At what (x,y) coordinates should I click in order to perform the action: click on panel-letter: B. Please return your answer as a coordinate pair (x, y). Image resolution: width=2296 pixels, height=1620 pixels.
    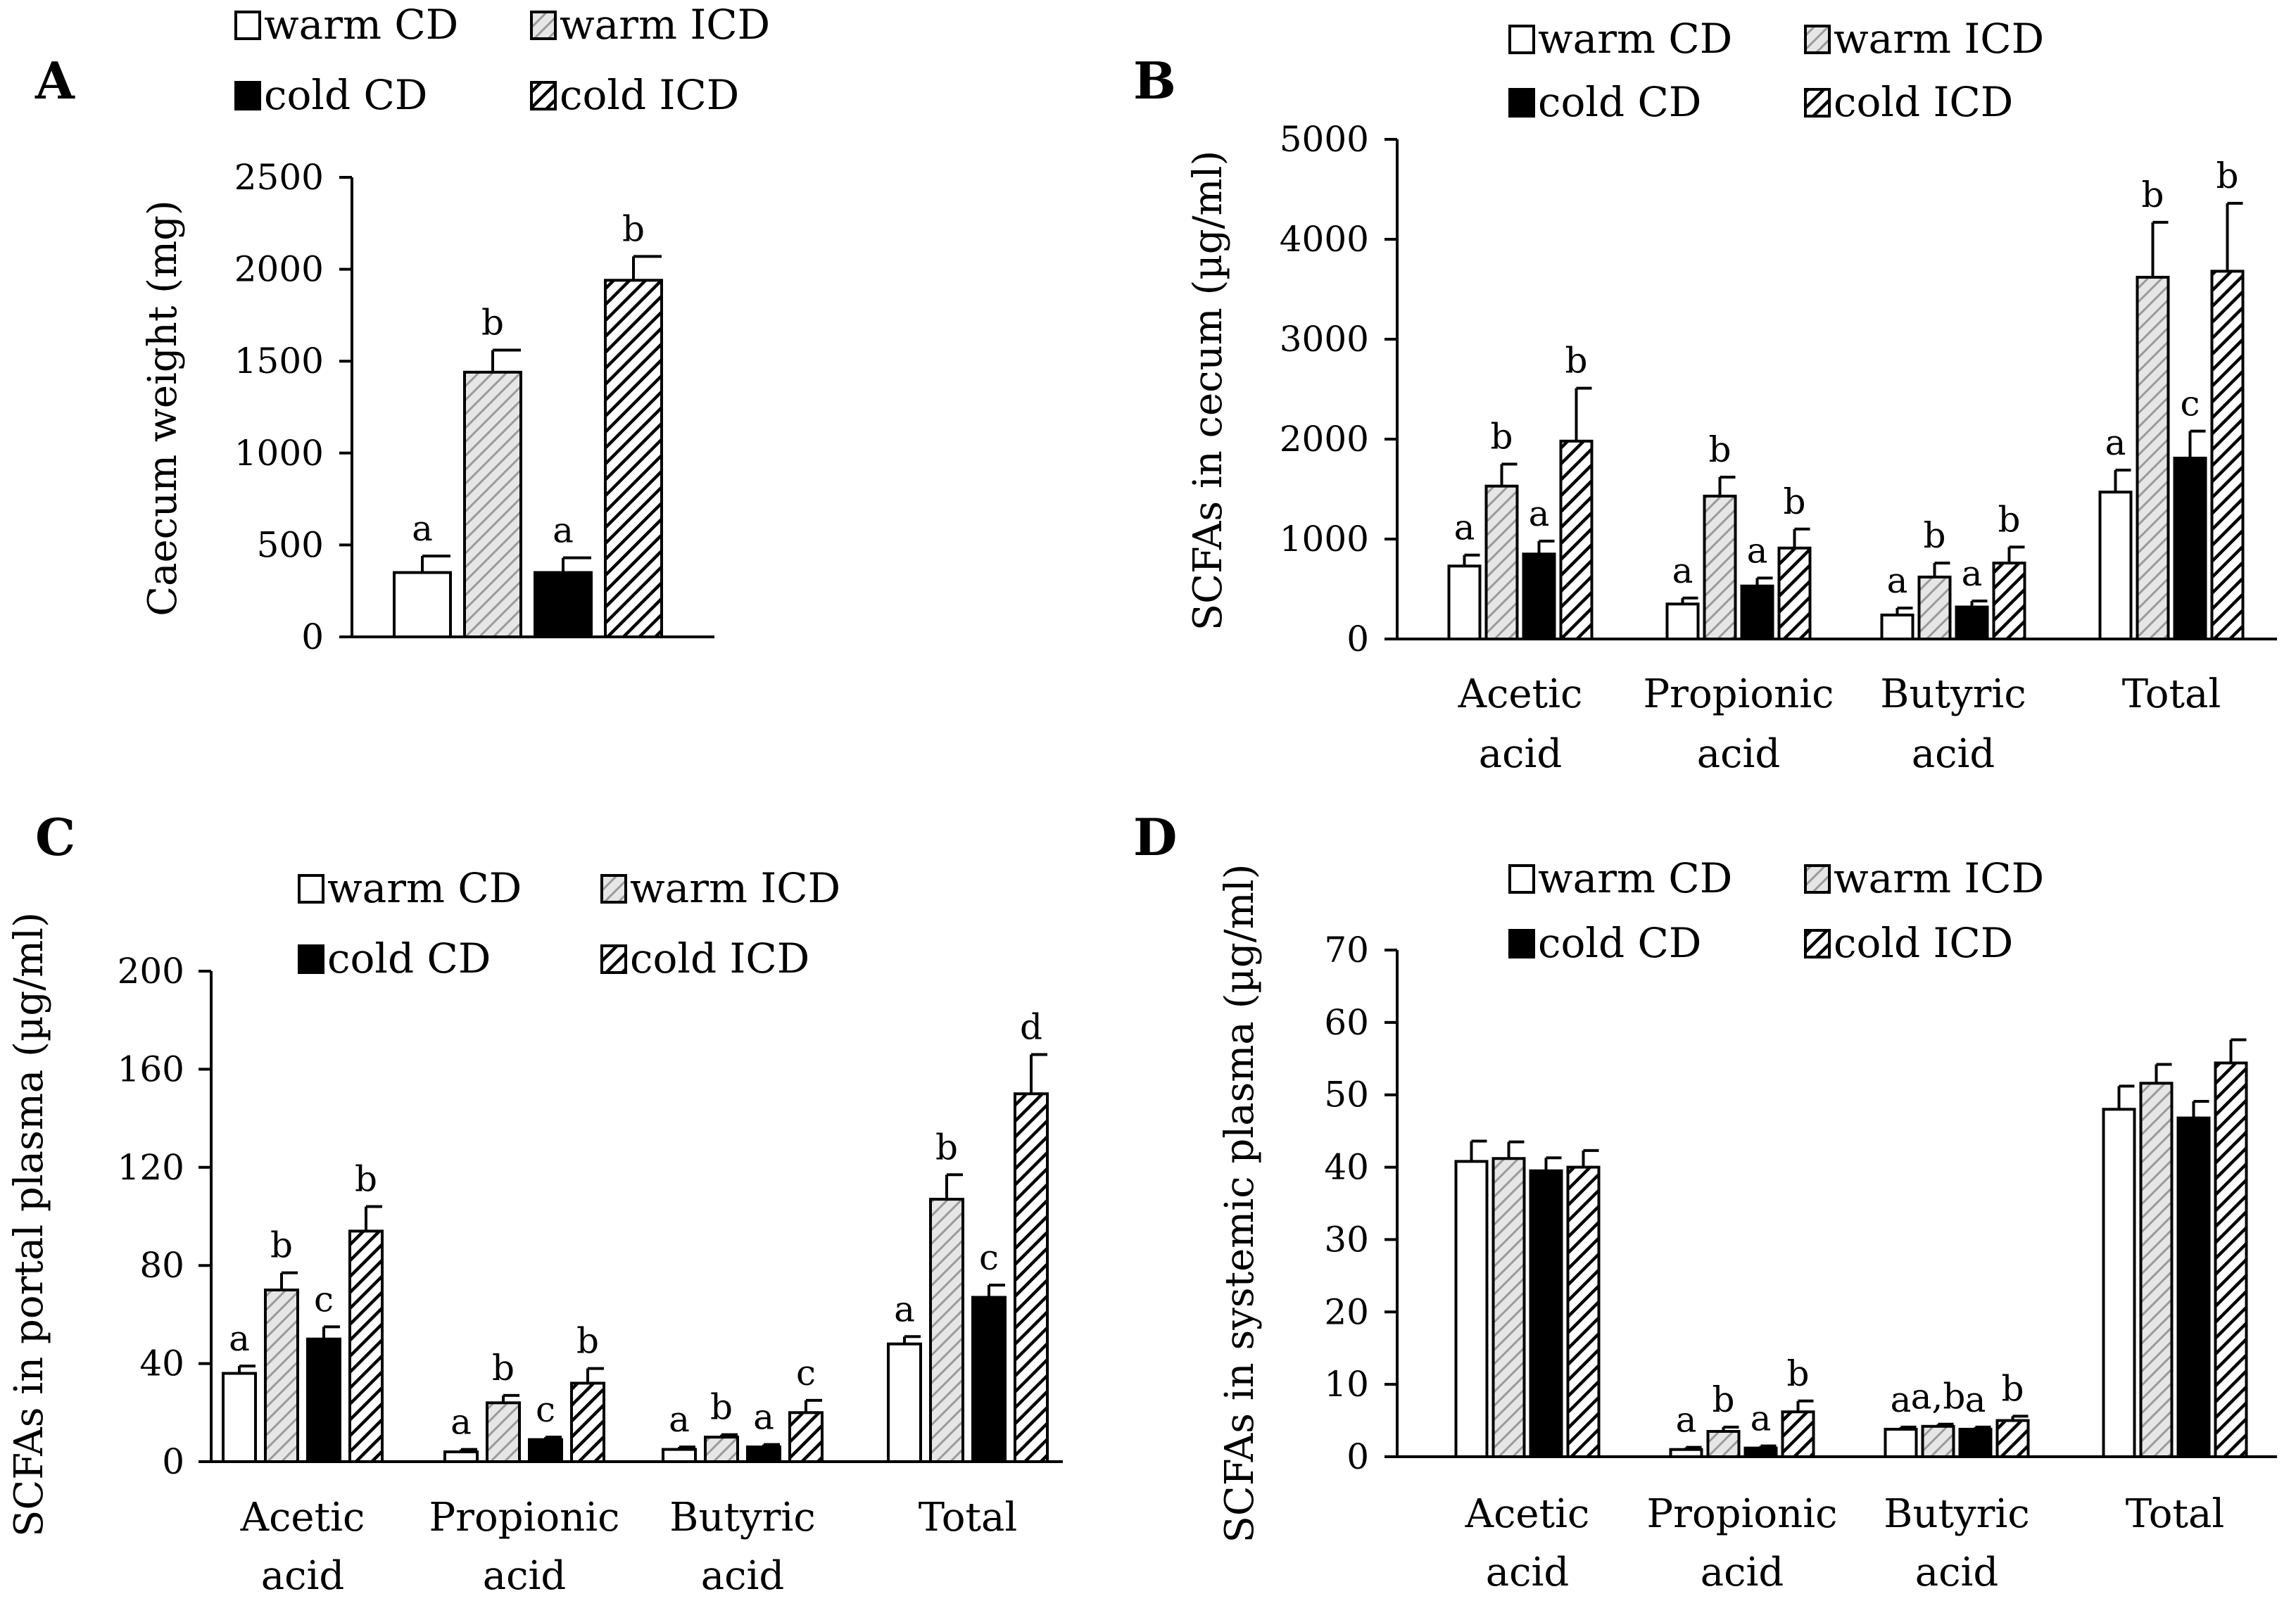
    Looking at the image, I should click on (1154, 80).